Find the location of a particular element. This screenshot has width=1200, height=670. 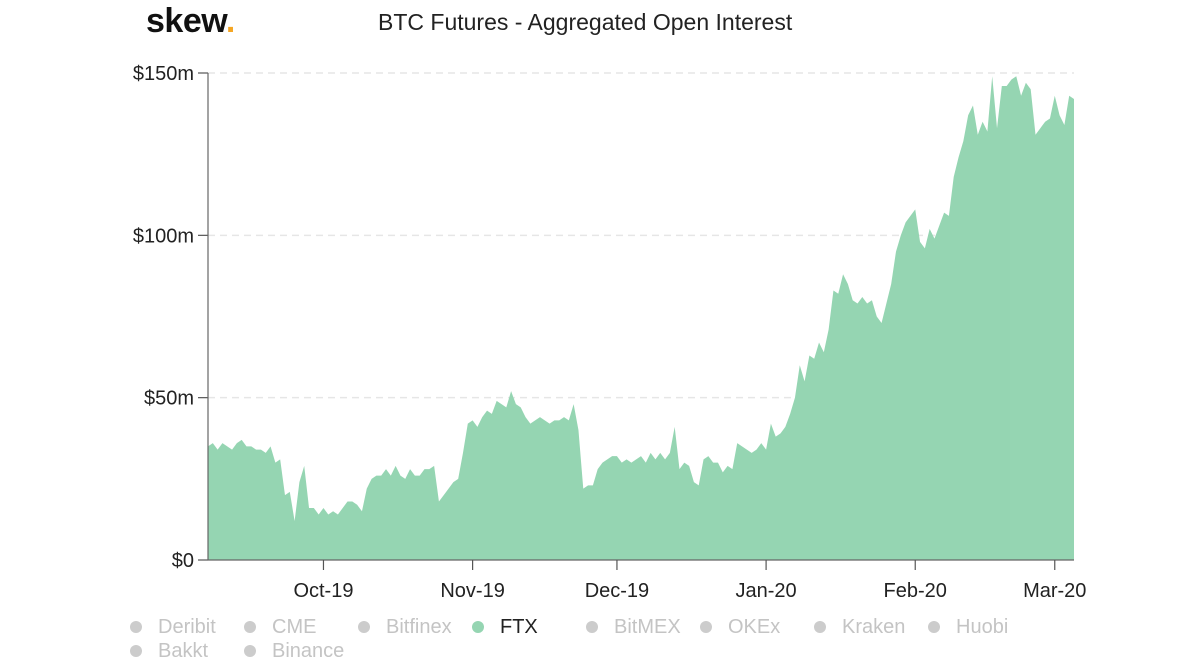

legend-item-bitfinex: Bitfinex is located at coordinates (405, 627).